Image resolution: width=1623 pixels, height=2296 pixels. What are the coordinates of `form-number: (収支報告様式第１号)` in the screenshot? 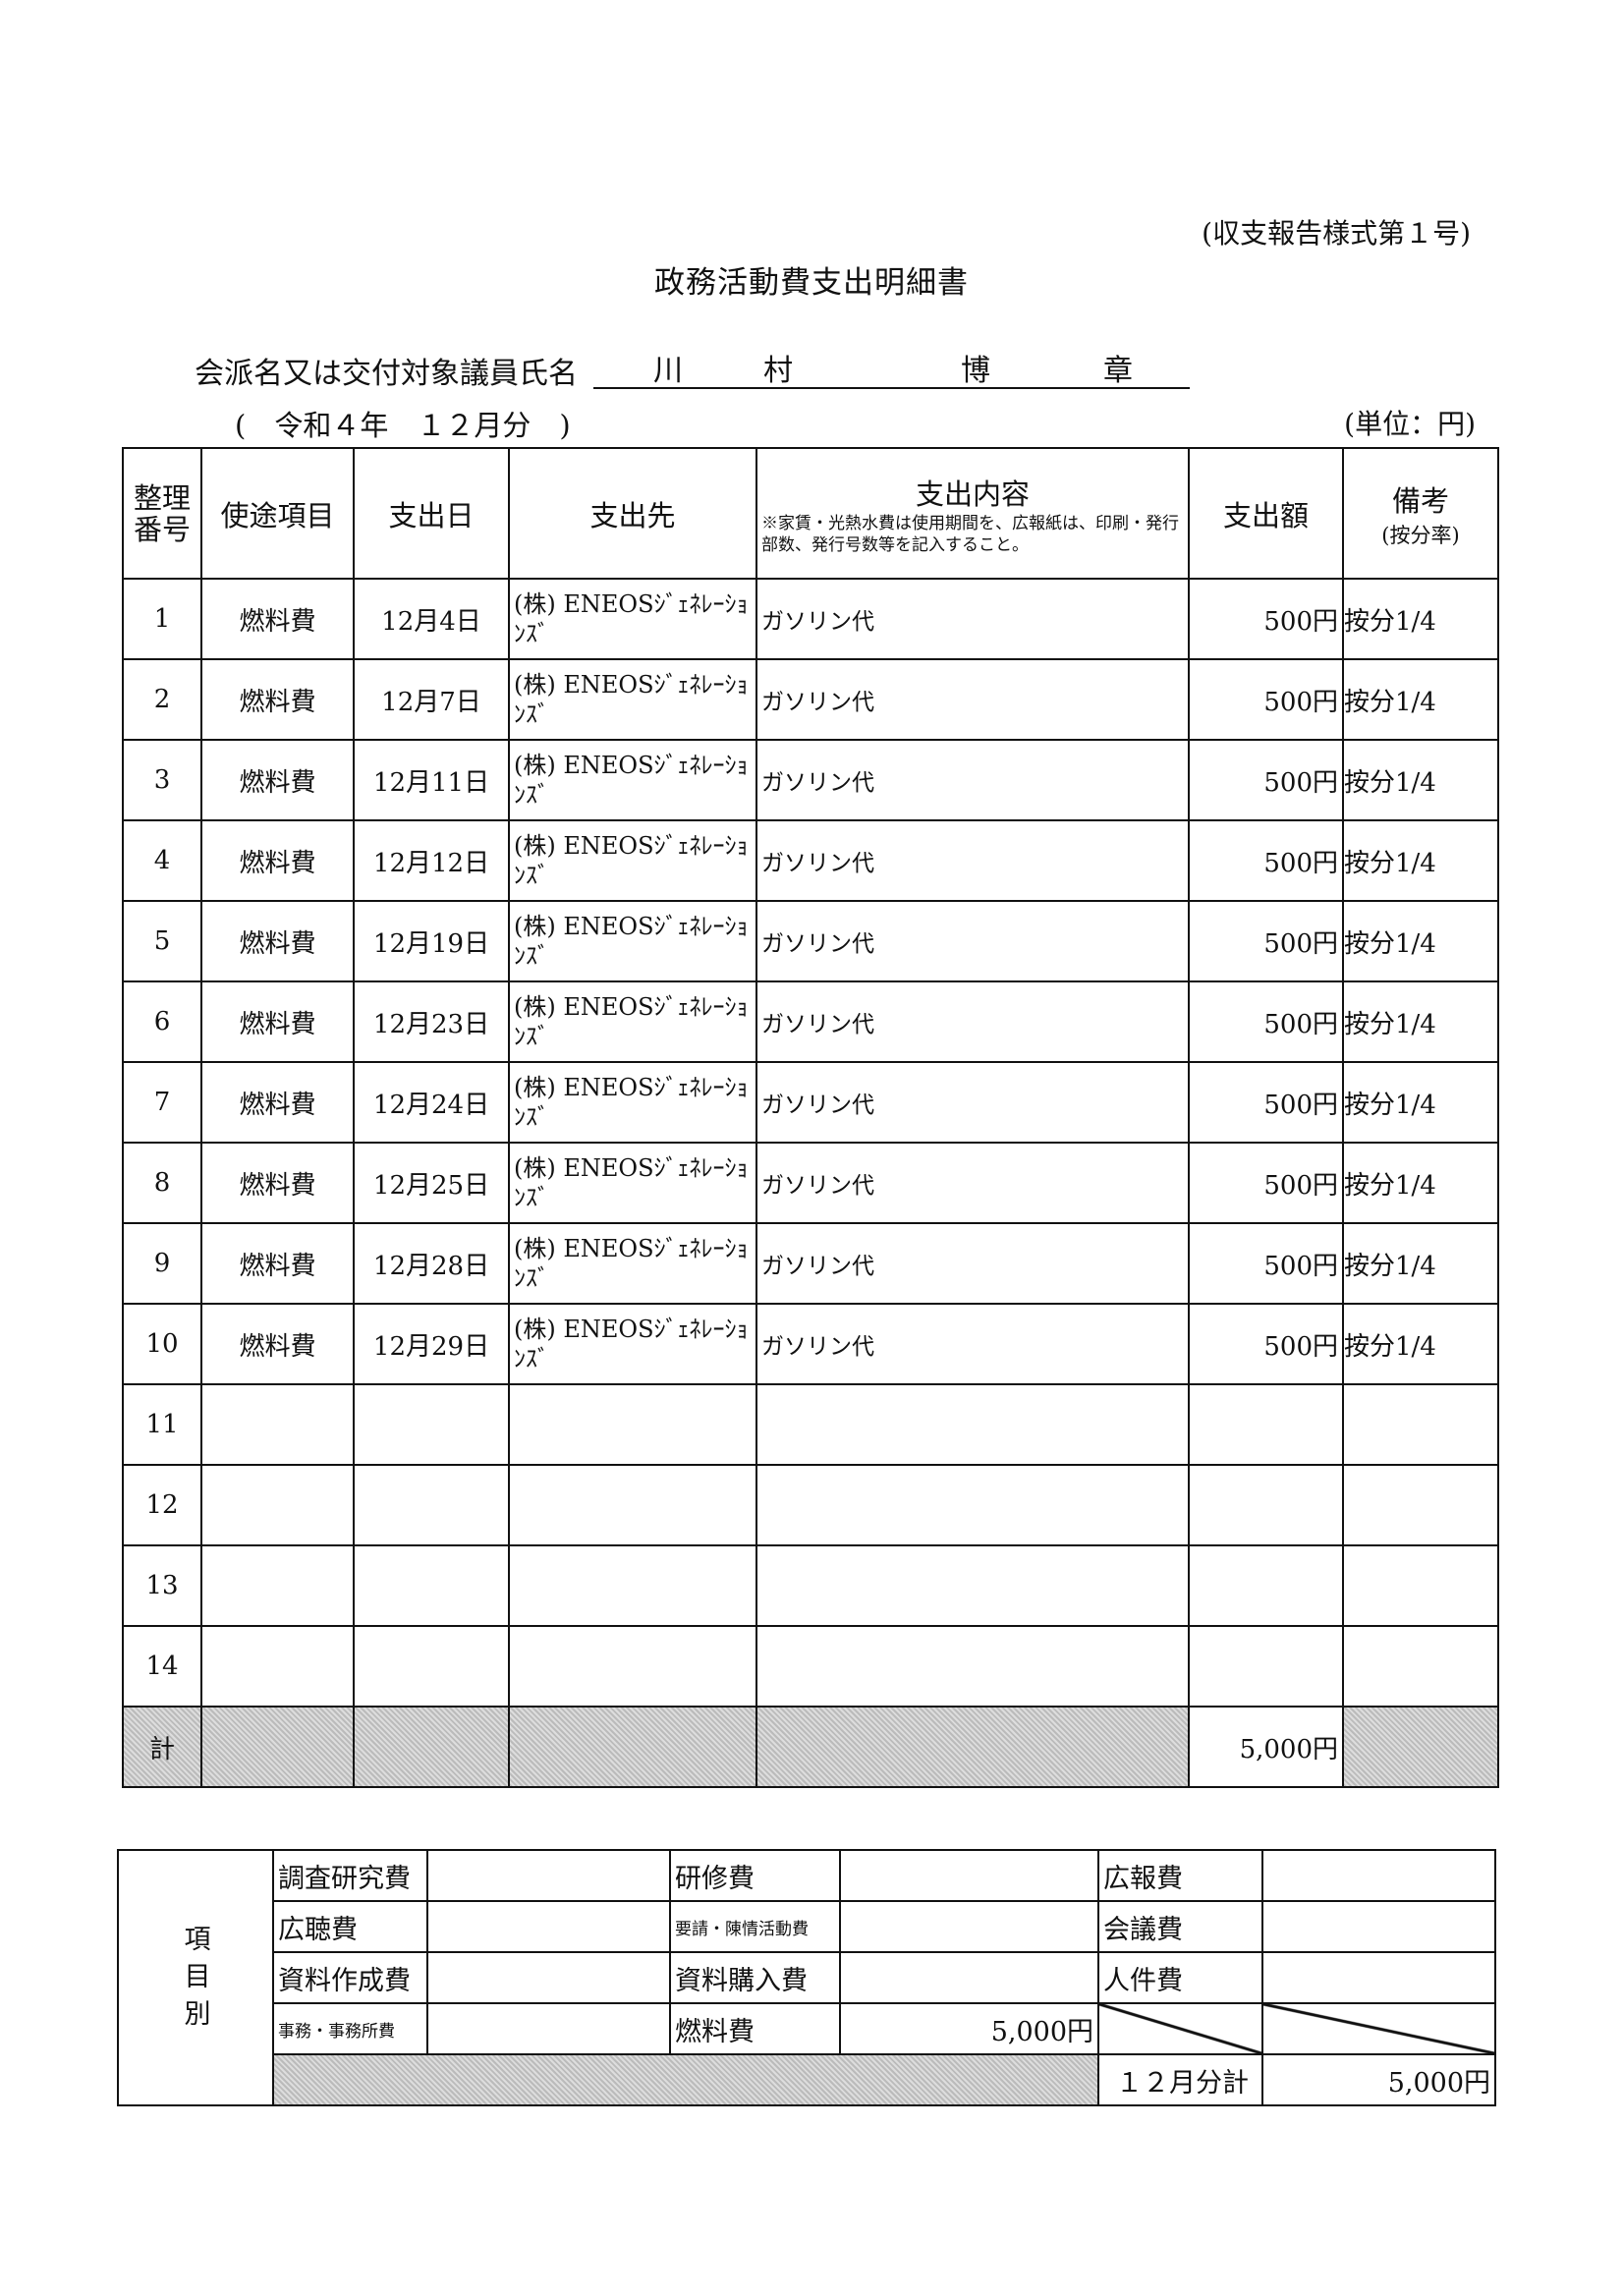 It's located at (1336, 233).